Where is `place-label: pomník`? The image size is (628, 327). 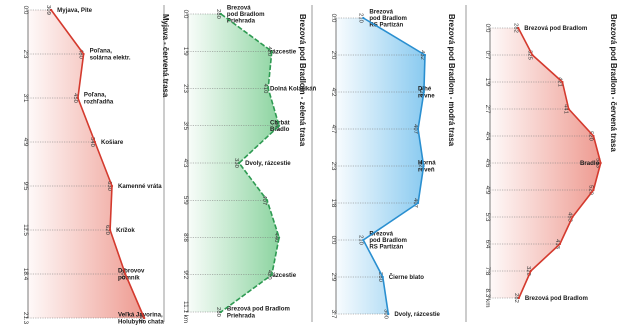 place-label: pomník is located at coordinates (129, 277).